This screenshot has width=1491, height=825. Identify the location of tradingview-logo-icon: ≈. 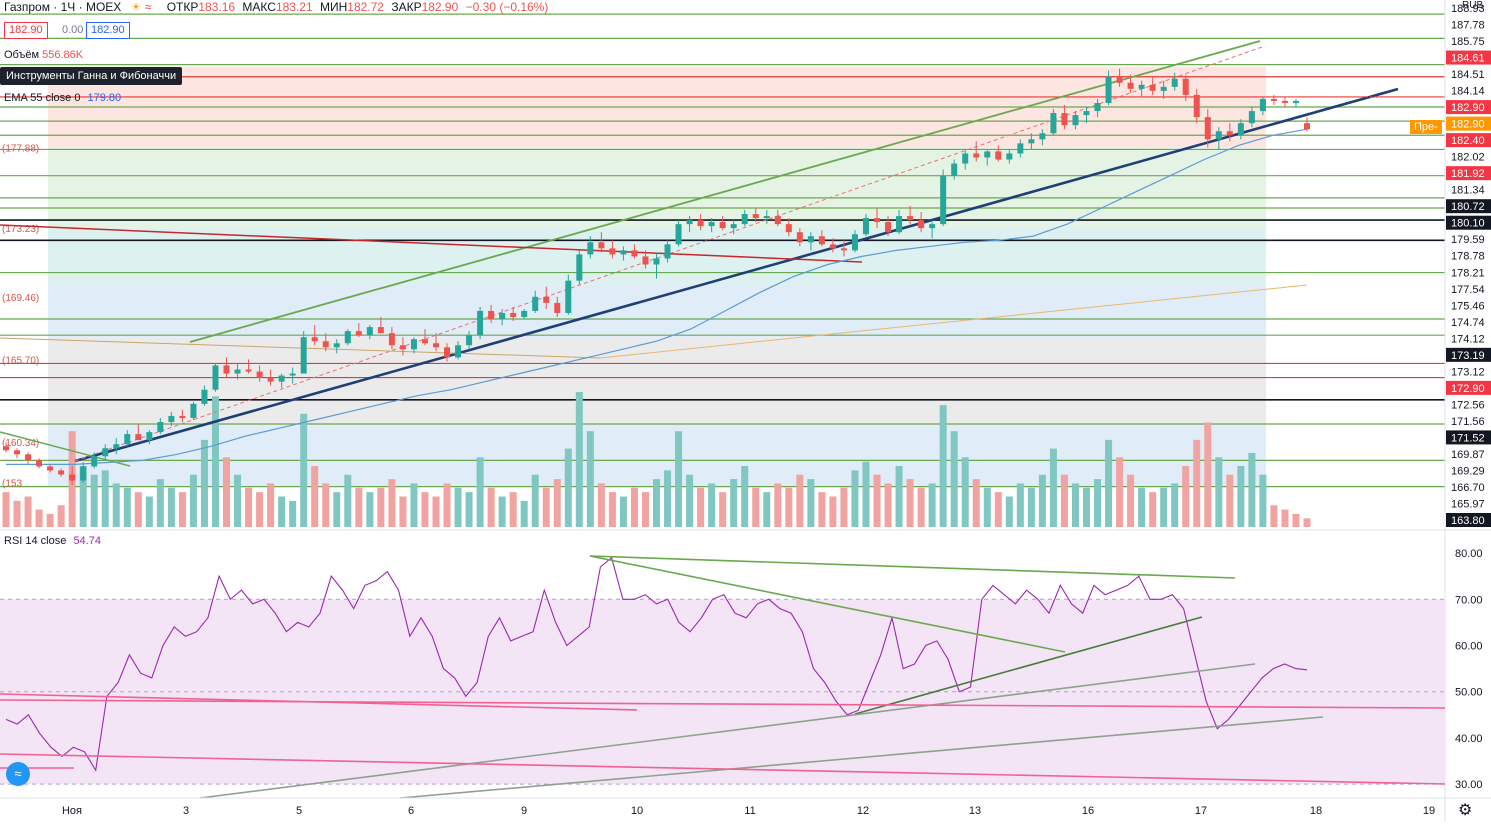
(18, 774).